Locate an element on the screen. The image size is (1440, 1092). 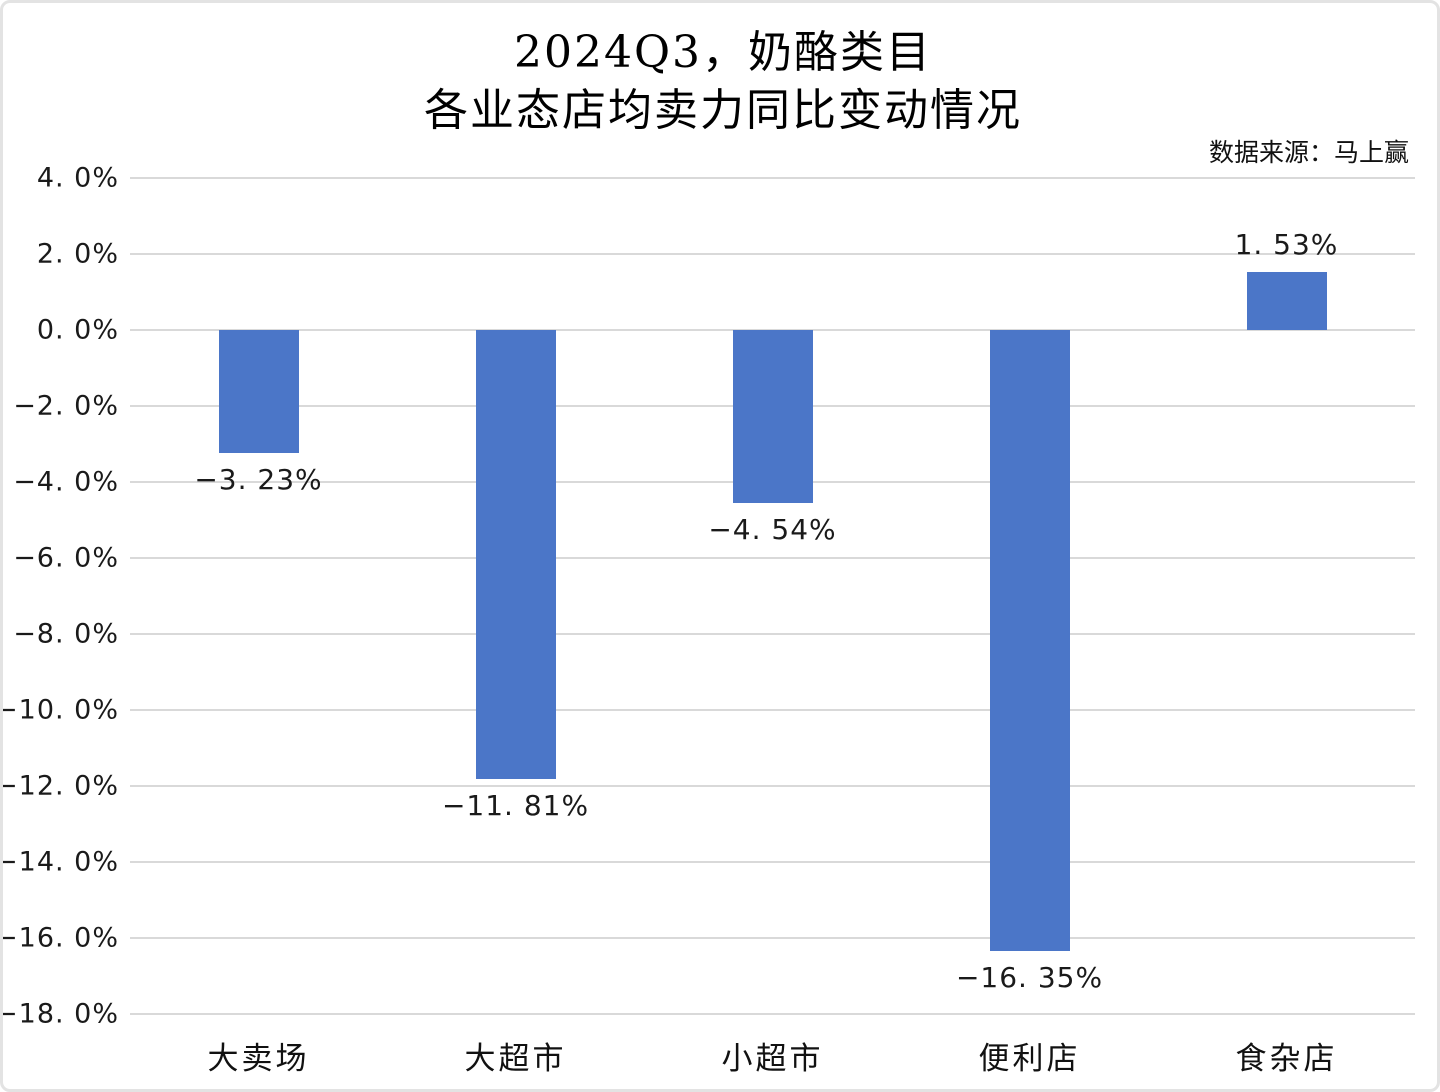
bar-便利店 is located at coordinates (1029, 641).